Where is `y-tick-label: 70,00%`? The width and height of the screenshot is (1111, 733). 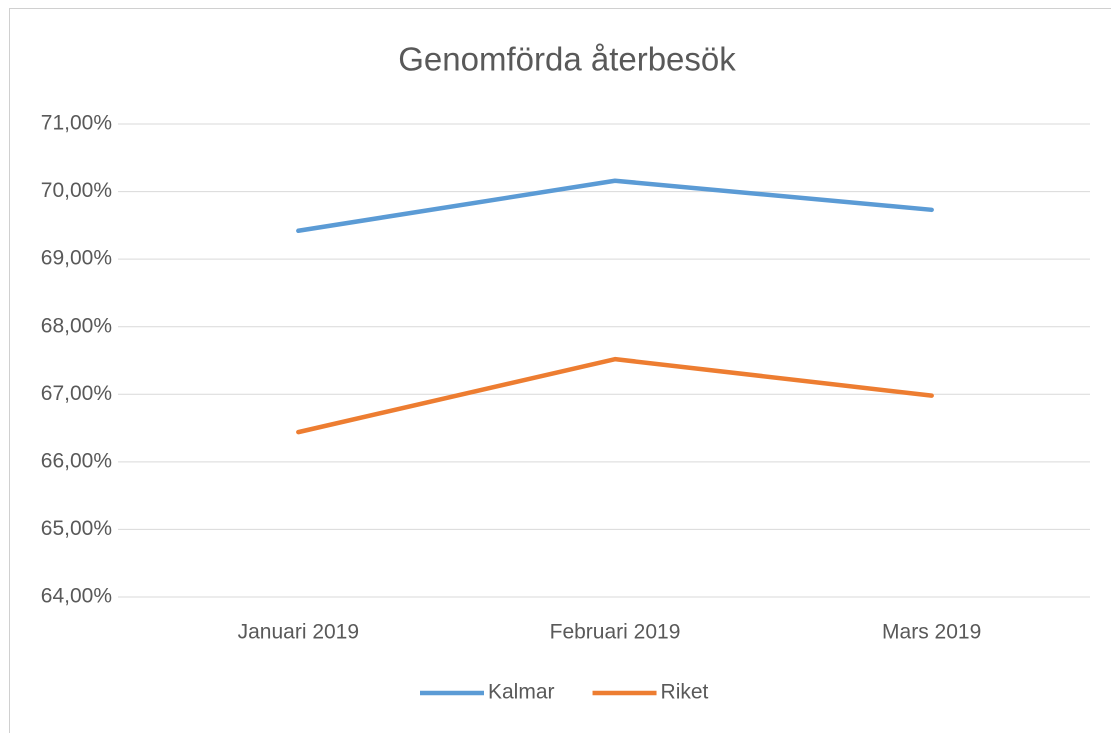 y-tick-label: 70,00% is located at coordinates (76, 190).